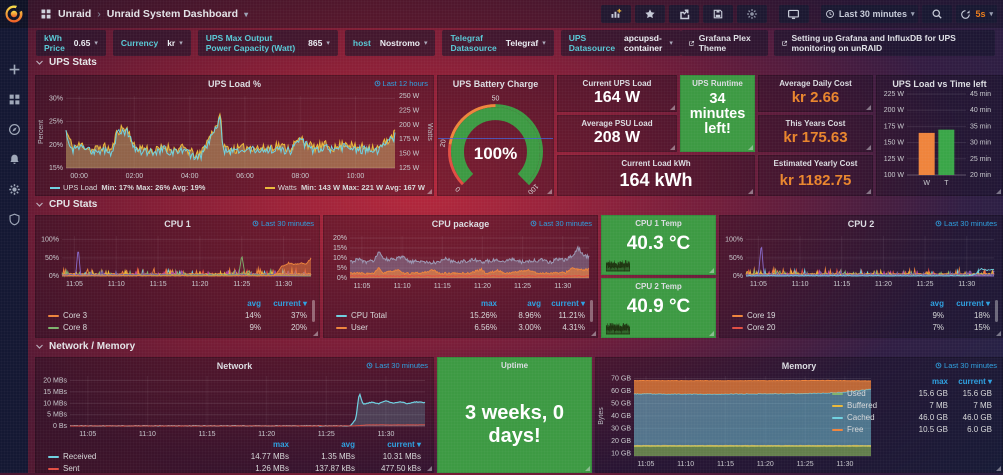 Image resolution: width=1003 pixels, height=475 pixels. What do you see at coordinates (799, 415) in the screenshot?
I see `memory-chart` at bounding box center [799, 415].